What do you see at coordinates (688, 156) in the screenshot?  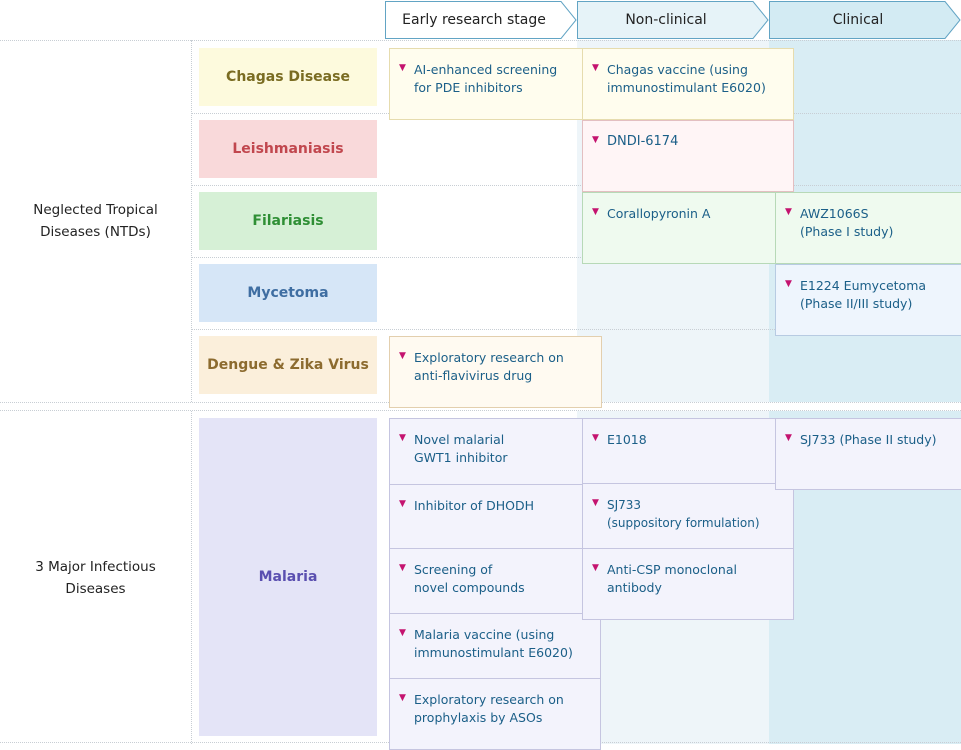 I see `program-card: ▼ DNDI-6174` at bounding box center [688, 156].